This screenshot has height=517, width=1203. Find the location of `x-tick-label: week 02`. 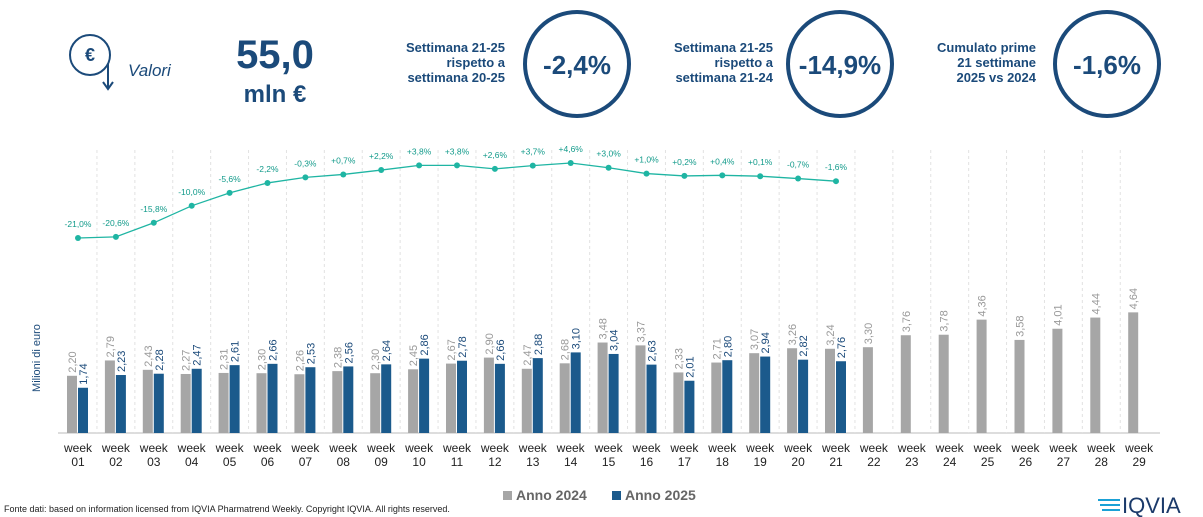

x-tick-label: week 02 is located at coordinates (115, 455).